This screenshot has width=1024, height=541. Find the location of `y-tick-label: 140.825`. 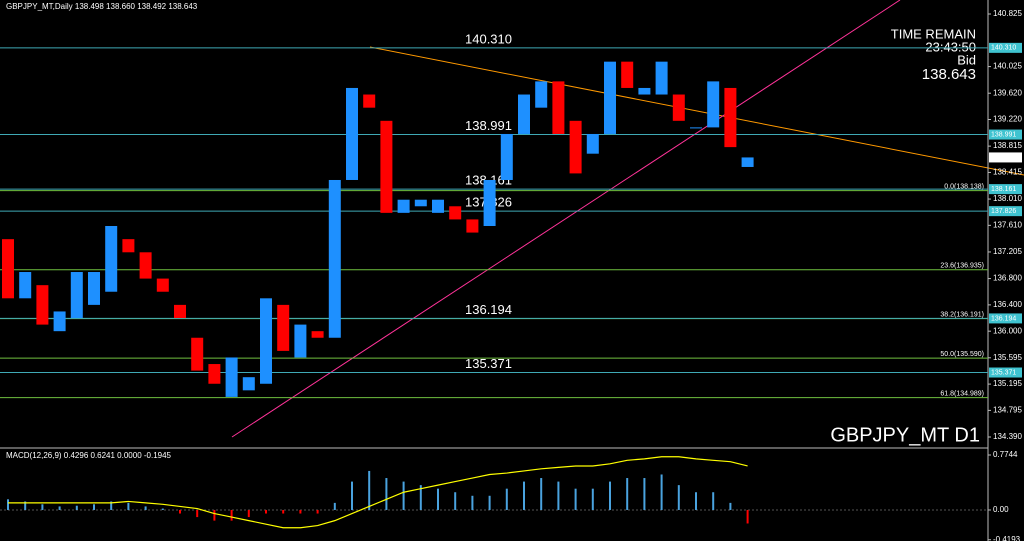

y-tick-label: 140.825 is located at coordinates (1007, 13).